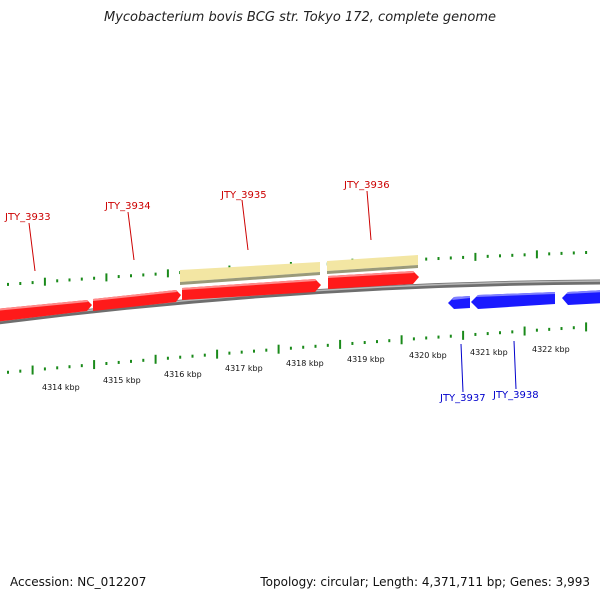  What do you see at coordinates (297, 348) in the screenshot?
I see `lower-tick-track` at bounding box center [297, 348].